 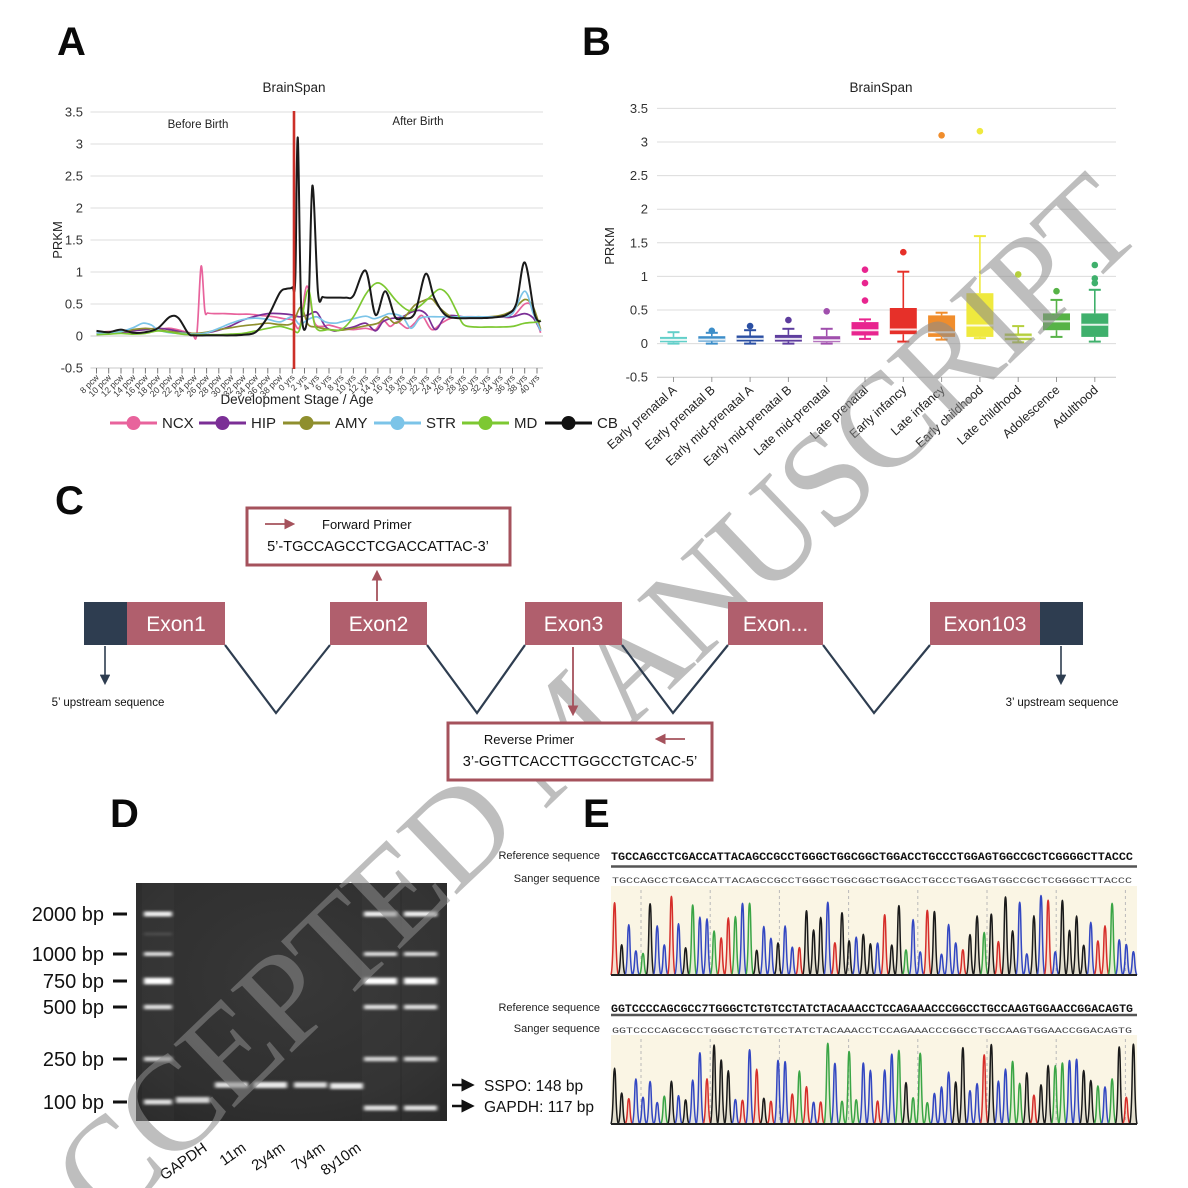 What do you see at coordinates (379, 624) in the screenshot?
I see `svg-text: Exon2` at bounding box center [379, 624].